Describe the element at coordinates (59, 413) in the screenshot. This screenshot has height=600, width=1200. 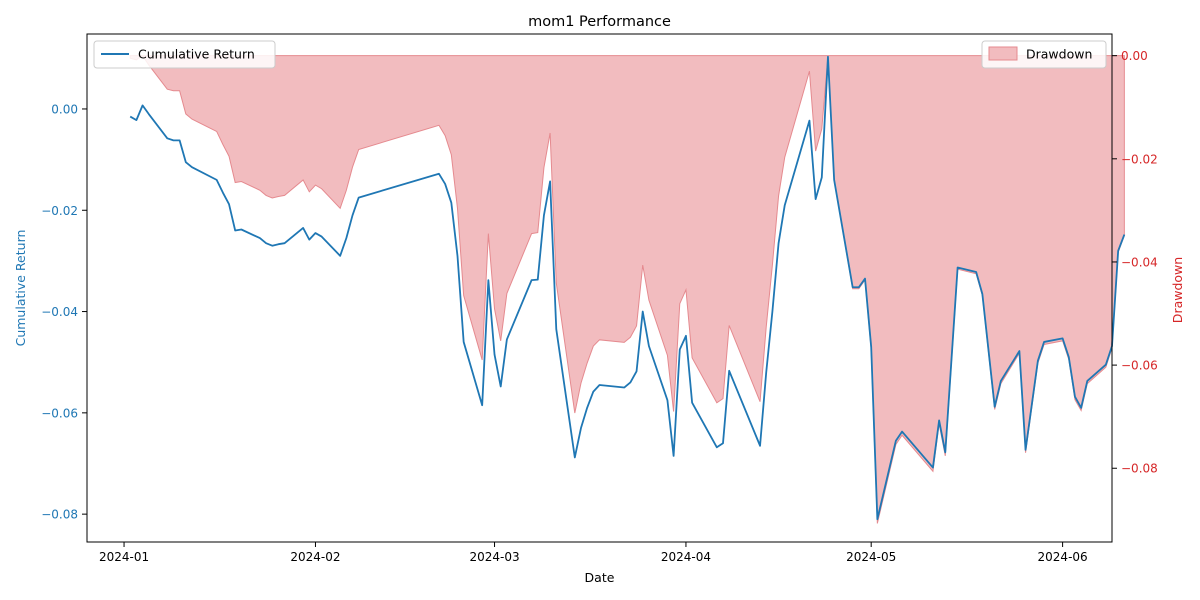
I see `y-left-tick-label: −0.06` at that location.